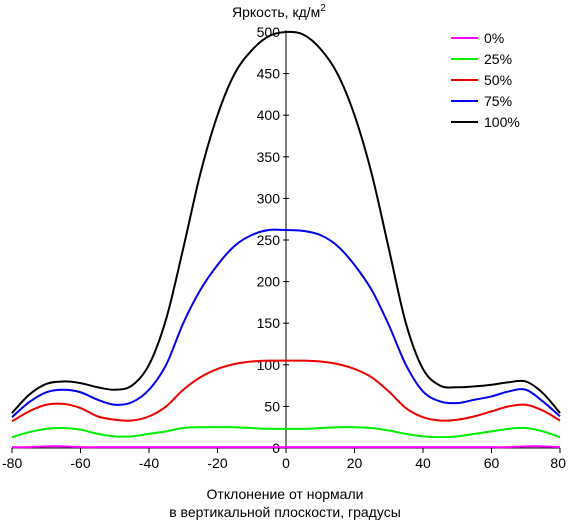  I want to click on x-tick-label: -40, so click(149, 463).